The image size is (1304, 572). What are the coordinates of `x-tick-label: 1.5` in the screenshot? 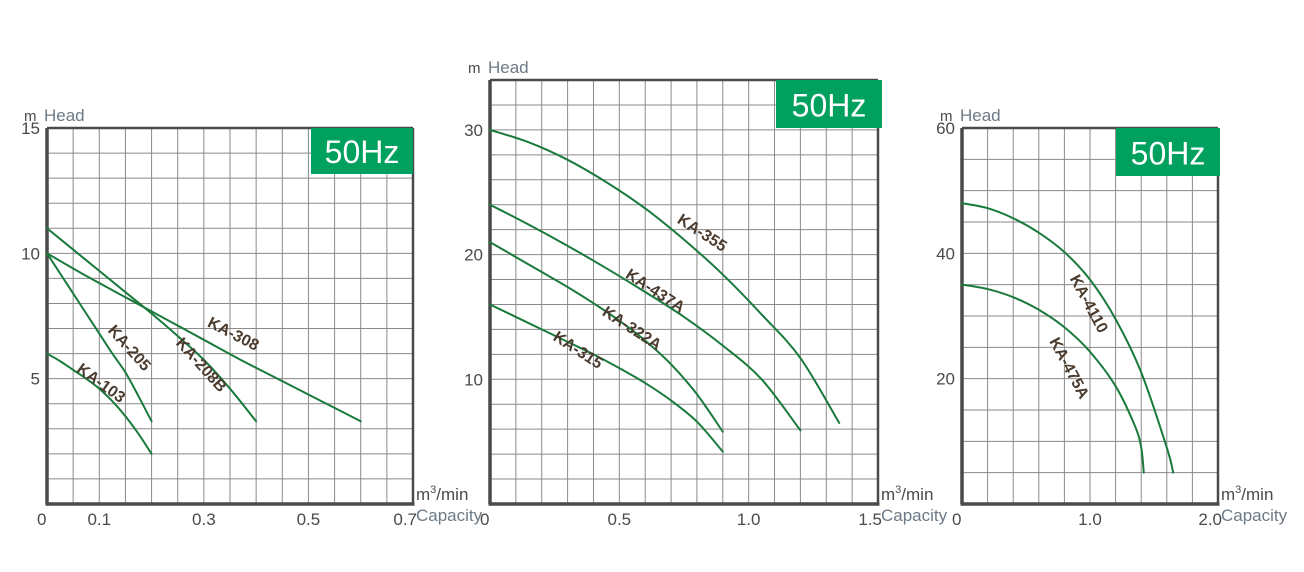 It's located at (870, 519).